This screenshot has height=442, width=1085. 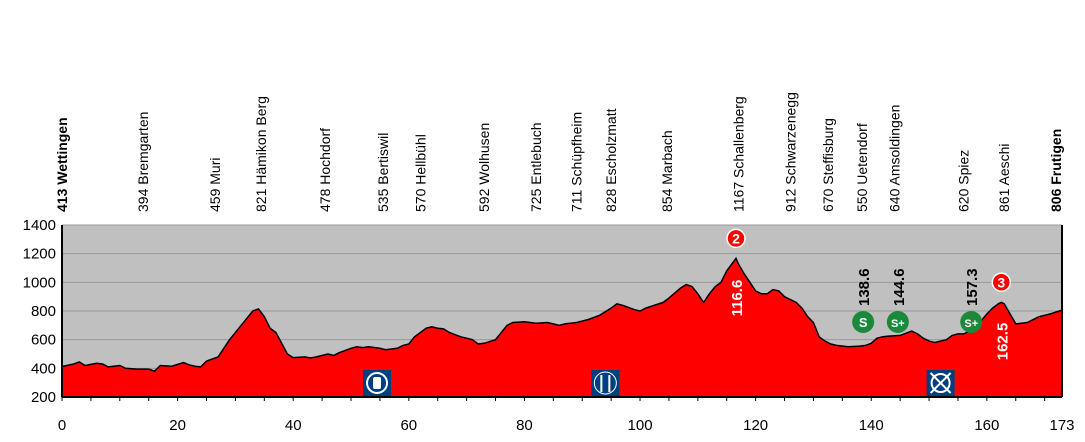 What do you see at coordinates (986, 425) in the screenshot?
I see `x-tick-label: 160` at bounding box center [986, 425].